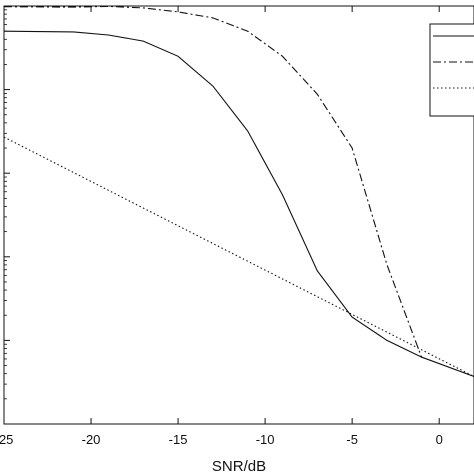  I want to click on x-axis-title: SNR/dB, so click(239, 466).